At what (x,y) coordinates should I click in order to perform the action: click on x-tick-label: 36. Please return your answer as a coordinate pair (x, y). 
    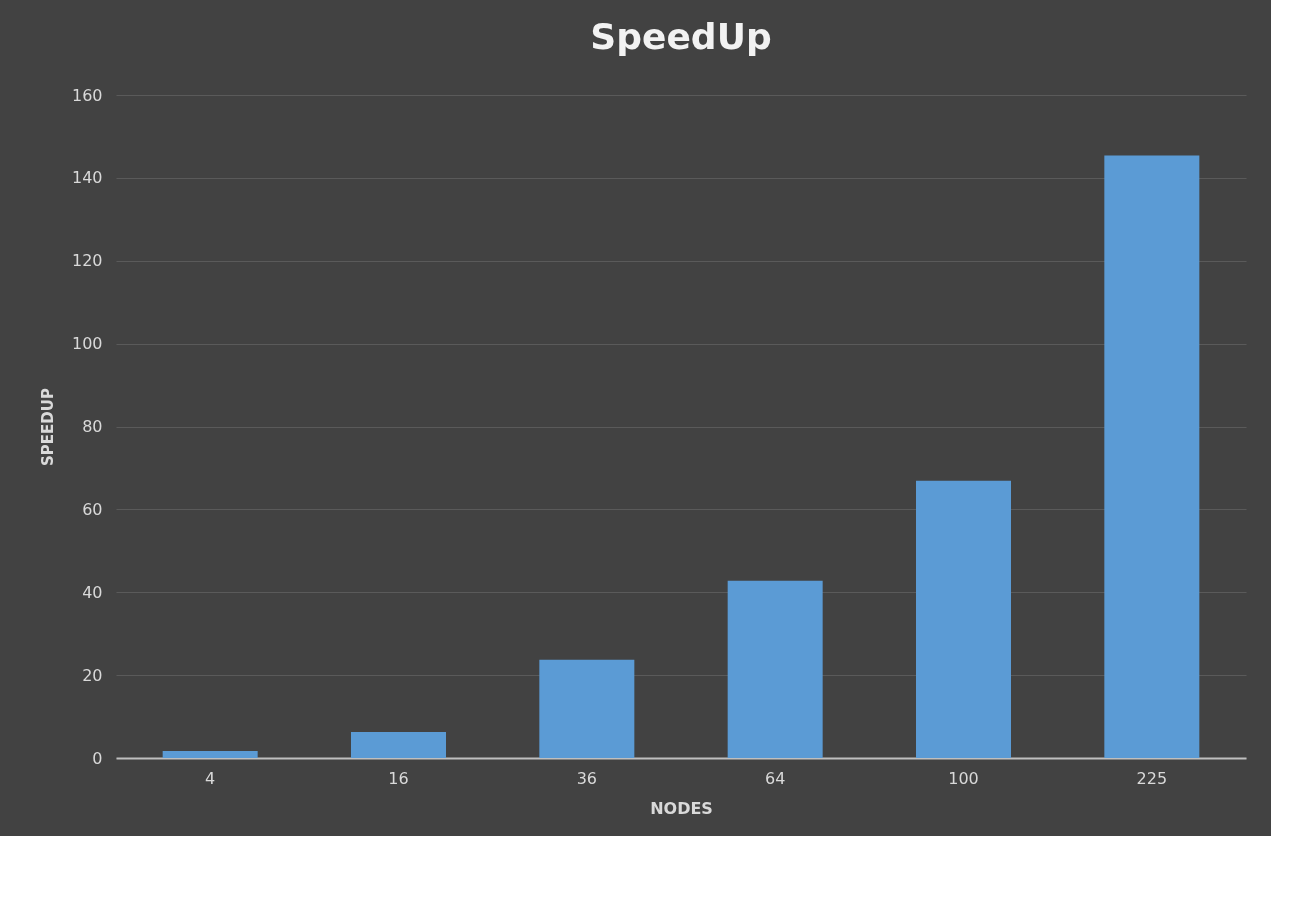
    Looking at the image, I should click on (587, 778).